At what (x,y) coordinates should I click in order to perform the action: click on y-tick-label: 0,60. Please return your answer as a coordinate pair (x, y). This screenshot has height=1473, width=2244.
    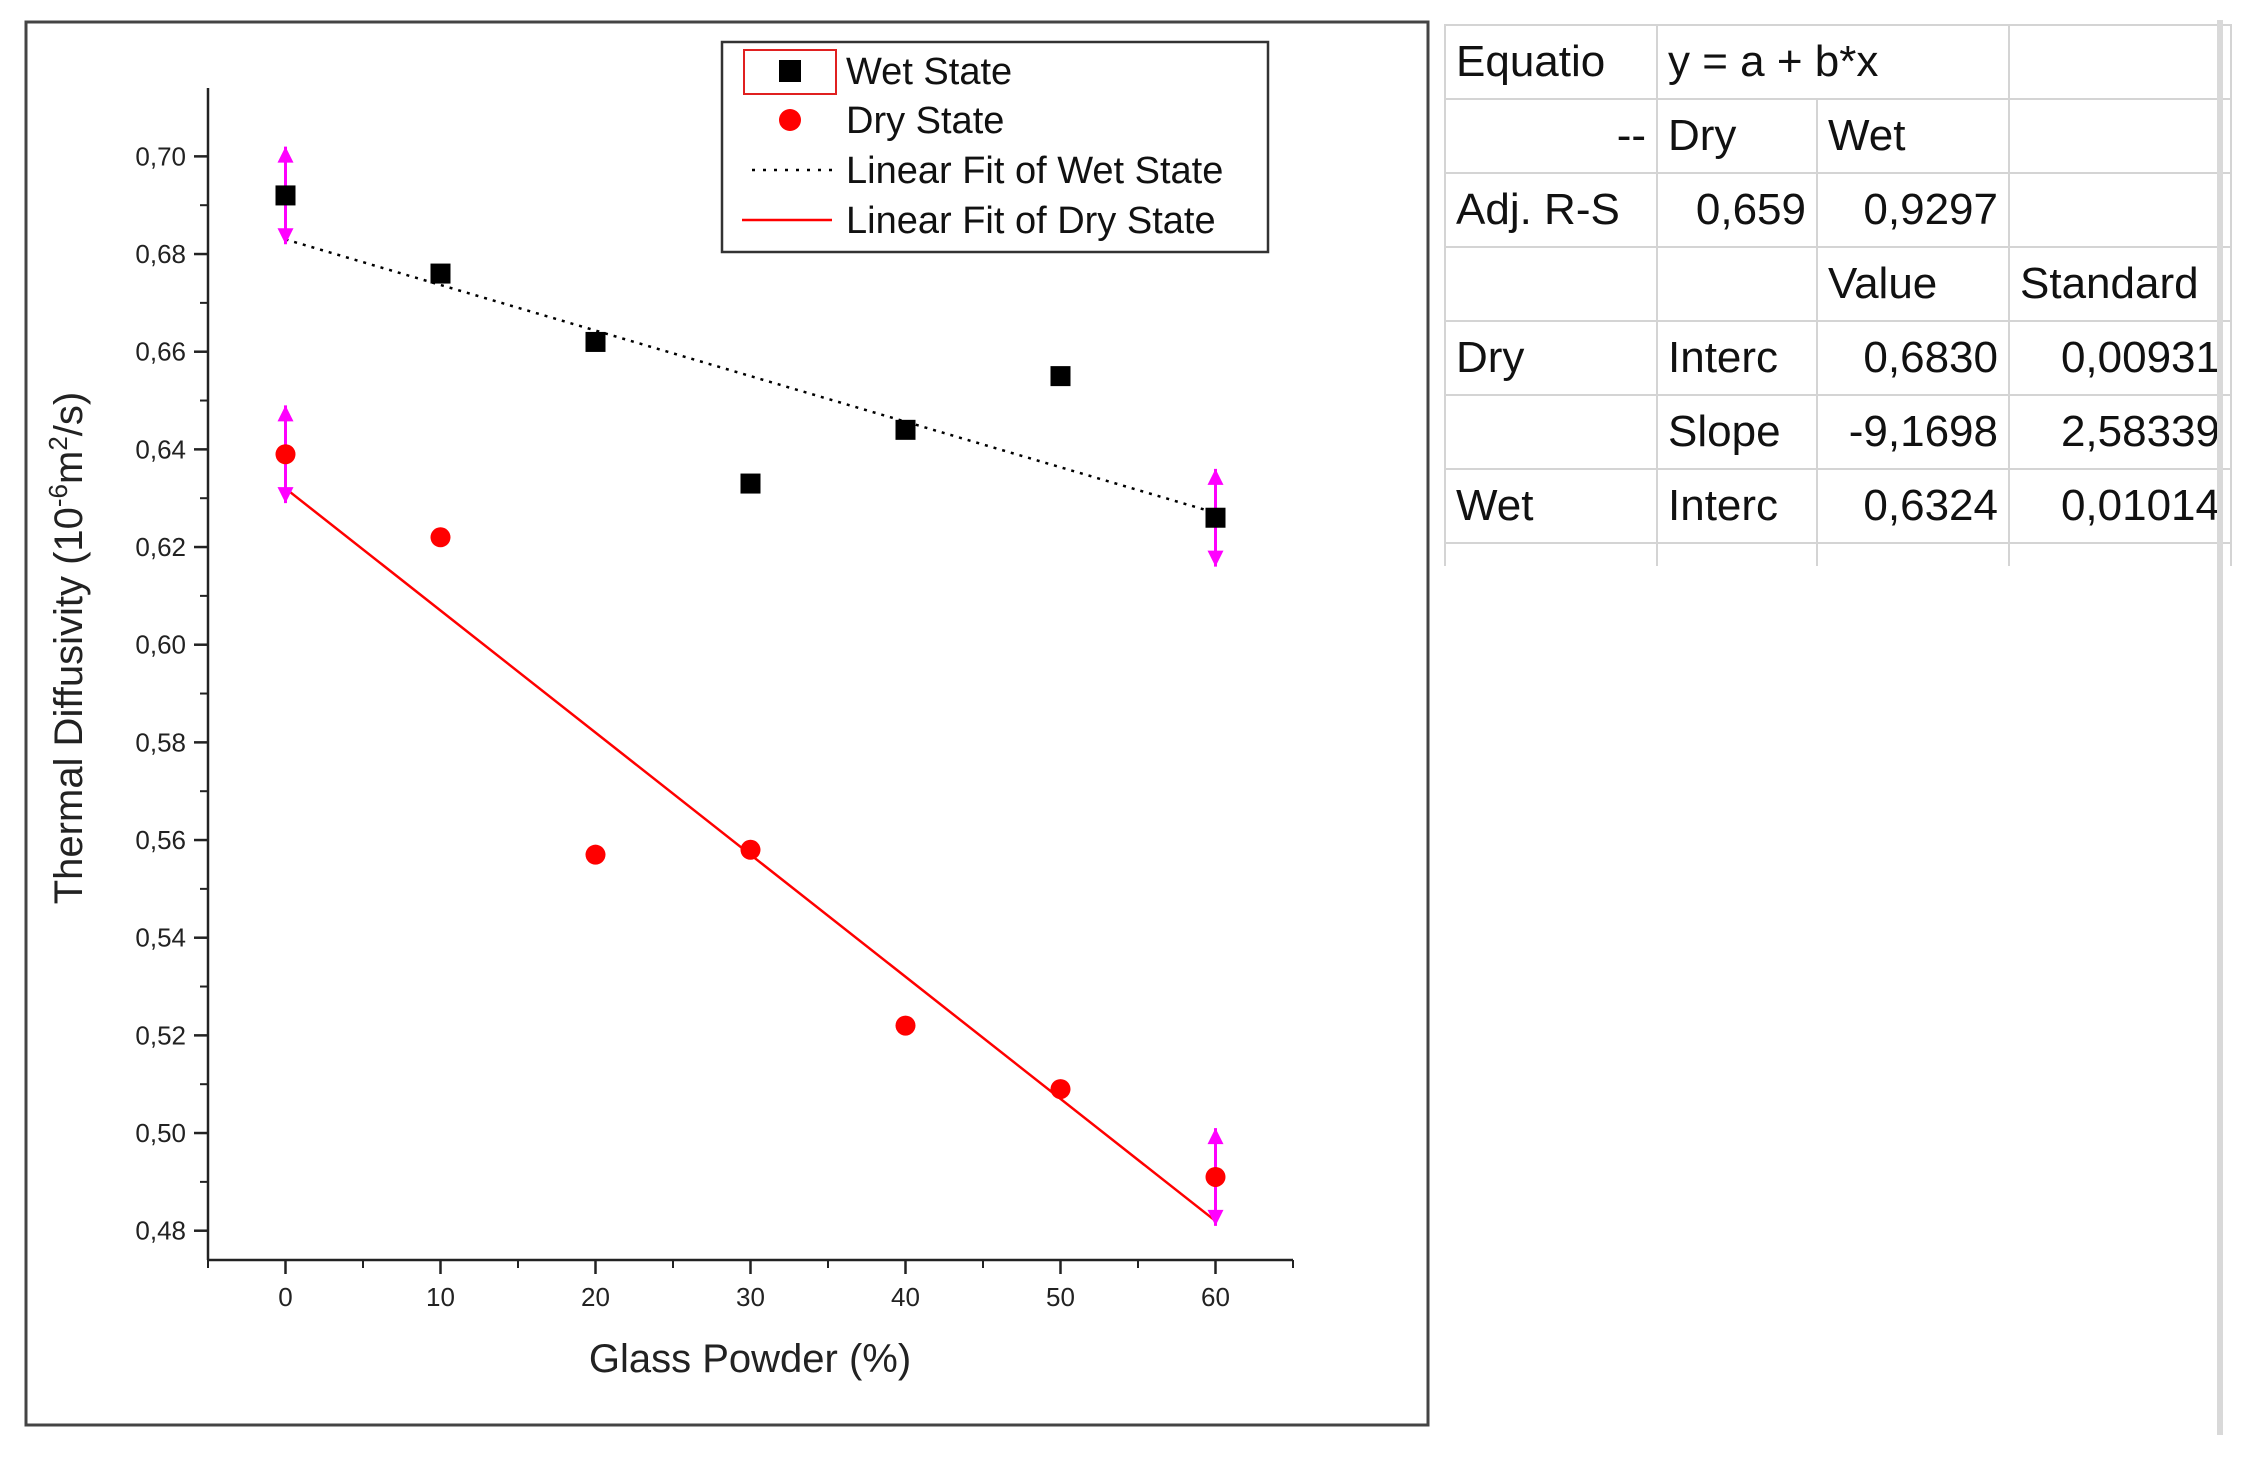
    Looking at the image, I should click on (160, 645).